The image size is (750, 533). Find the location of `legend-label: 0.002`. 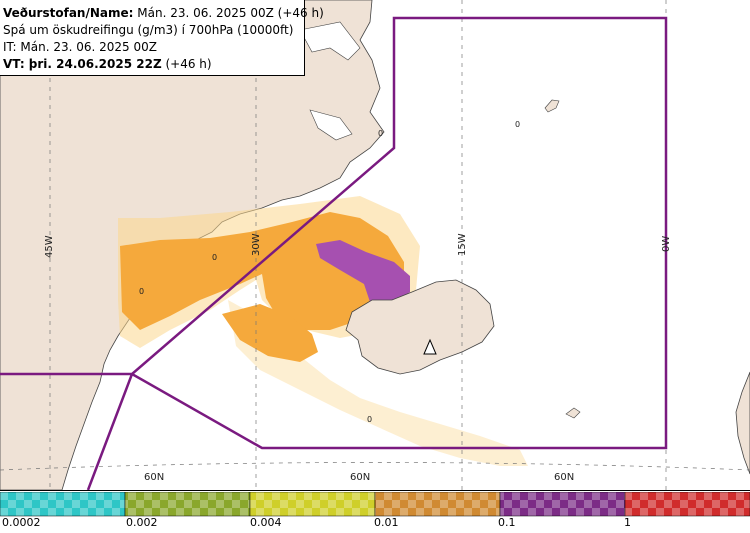

legend-label: 0.002 is located at coordinates (142, 522).